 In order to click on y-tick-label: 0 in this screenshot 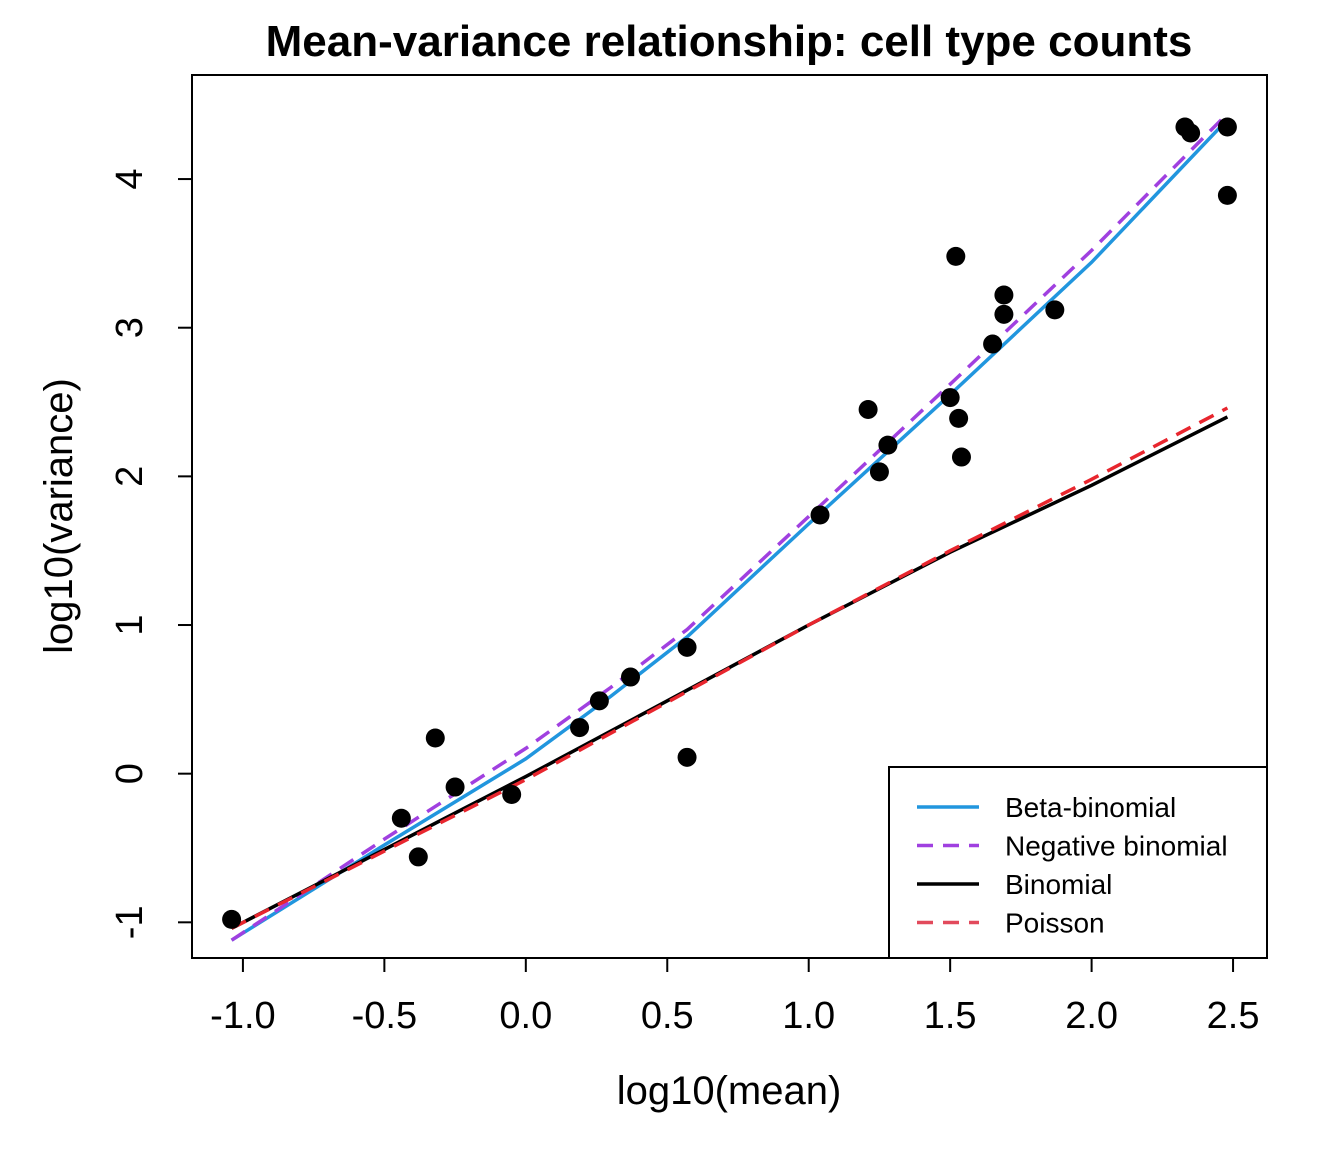, I will do `click(130, 773)`.